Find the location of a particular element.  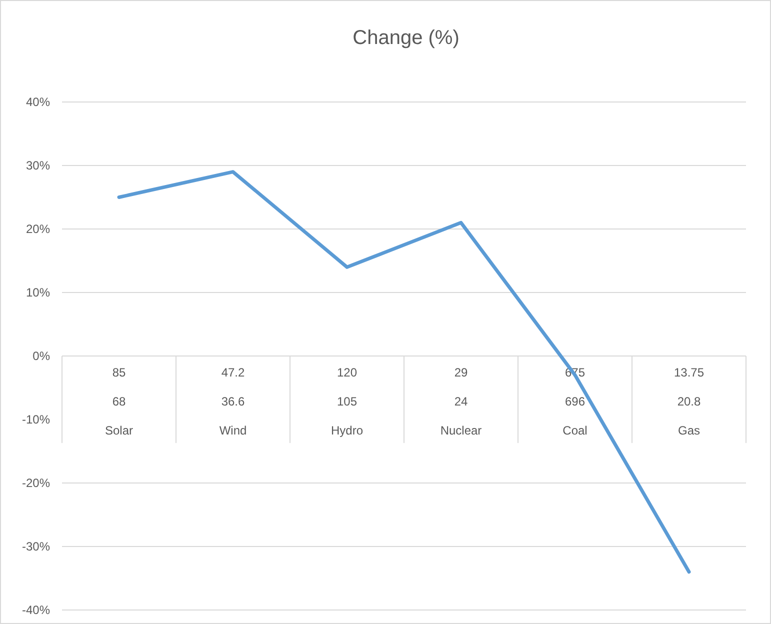

x-tick-label: Wind is located at coordinates (233, 430).